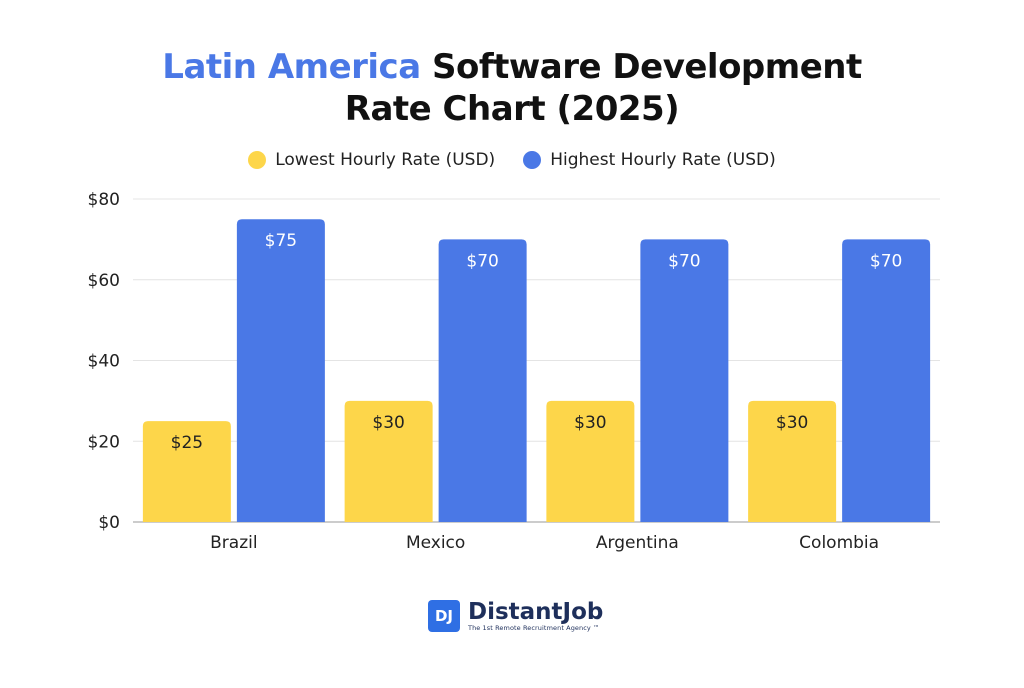  I want to click on legend-dot-high, so click(532, 160).